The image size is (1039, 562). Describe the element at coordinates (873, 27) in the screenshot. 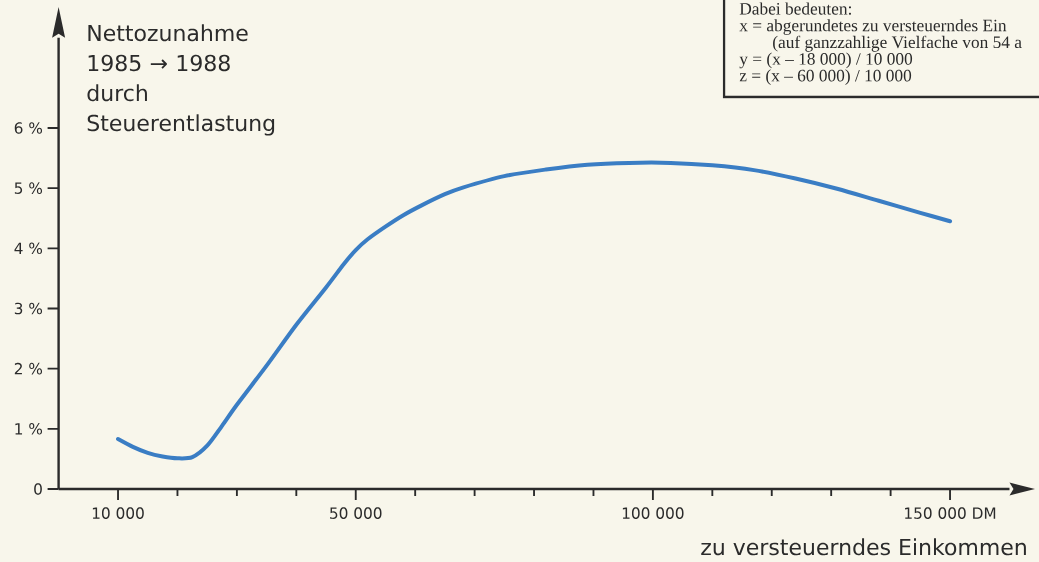

I see `text: x = abgerundetes zu versteuerndes Ein` at that location.